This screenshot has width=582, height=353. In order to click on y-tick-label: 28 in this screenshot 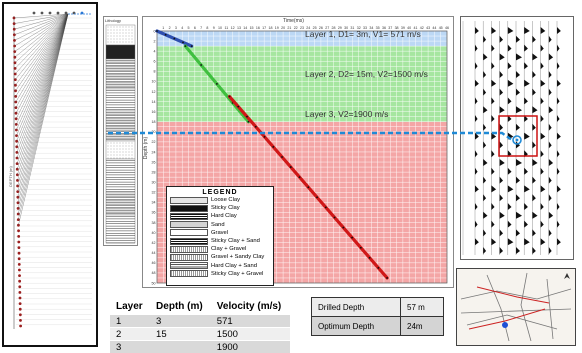, I will do `click(154, 172)`.